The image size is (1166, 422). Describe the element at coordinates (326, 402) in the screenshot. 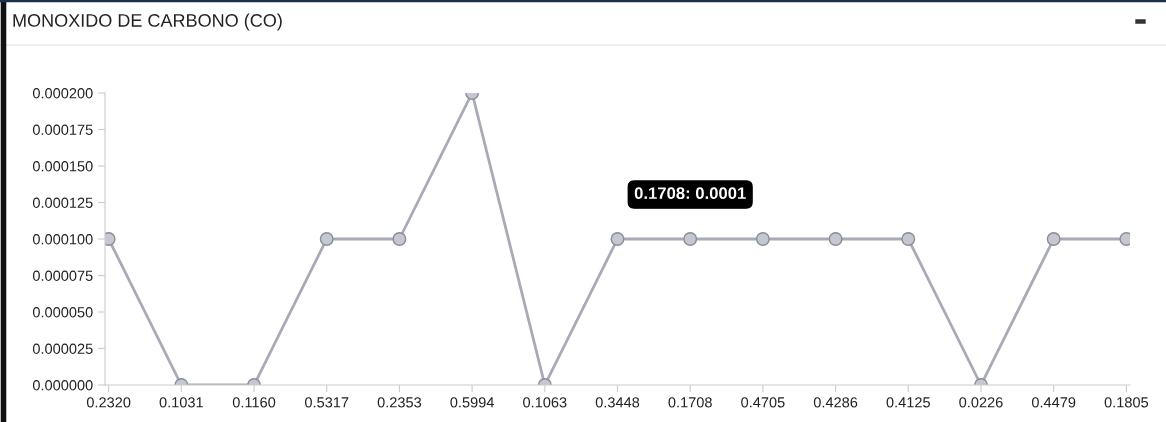

I see `x-tick-label: 0.5317` at that location.